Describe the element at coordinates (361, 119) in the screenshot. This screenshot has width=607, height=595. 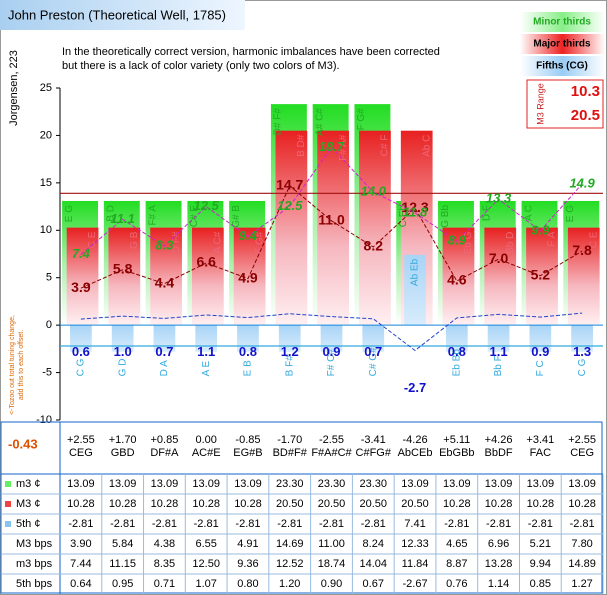
I see `note-label: F G#` at that location.